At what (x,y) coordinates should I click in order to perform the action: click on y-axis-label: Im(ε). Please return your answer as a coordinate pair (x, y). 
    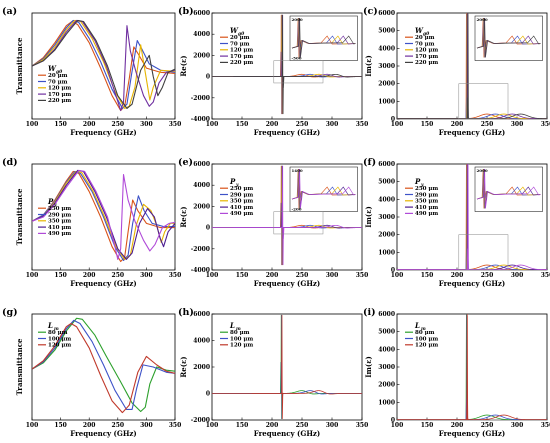
    Looking at the image, I should click on (368, 217).